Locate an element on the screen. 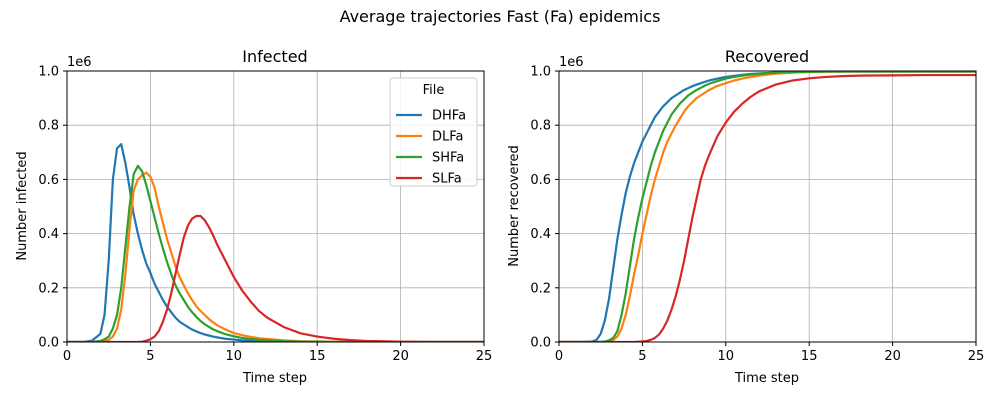 The width and height of the screenshot is (1000, 400). infected-series-line-slfa is located at coordinates (275, 278).